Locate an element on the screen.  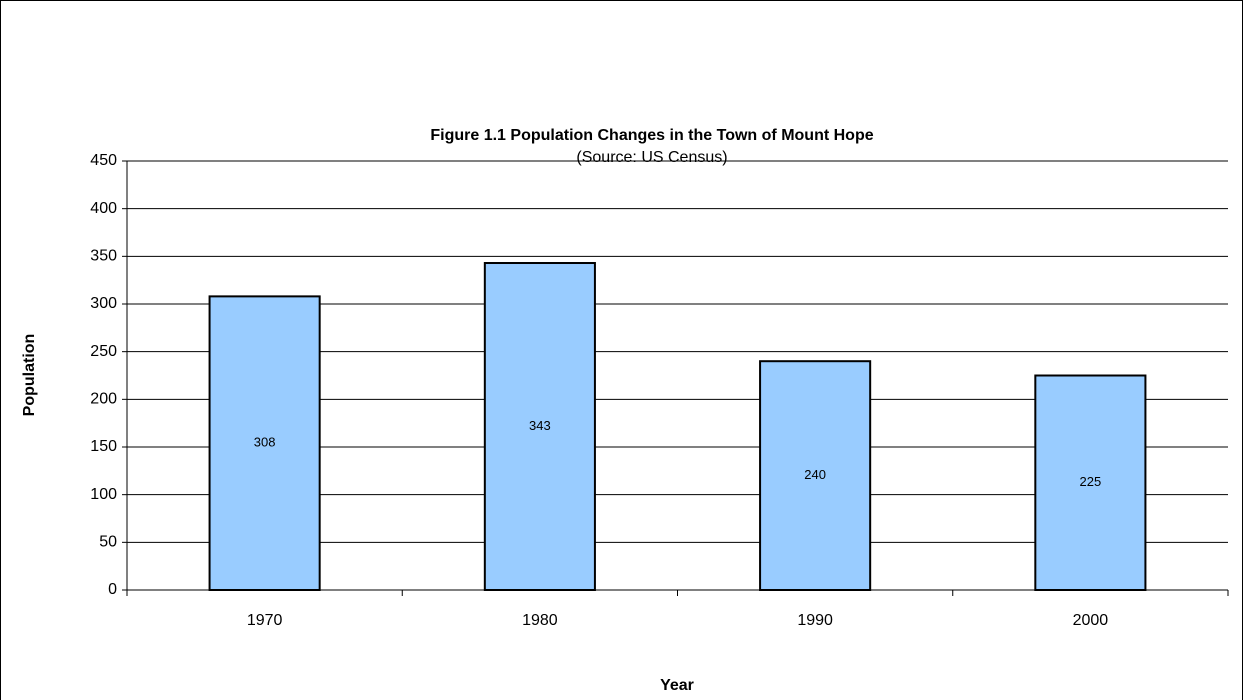
value-label: 240 is located at coordinates (815, 474).